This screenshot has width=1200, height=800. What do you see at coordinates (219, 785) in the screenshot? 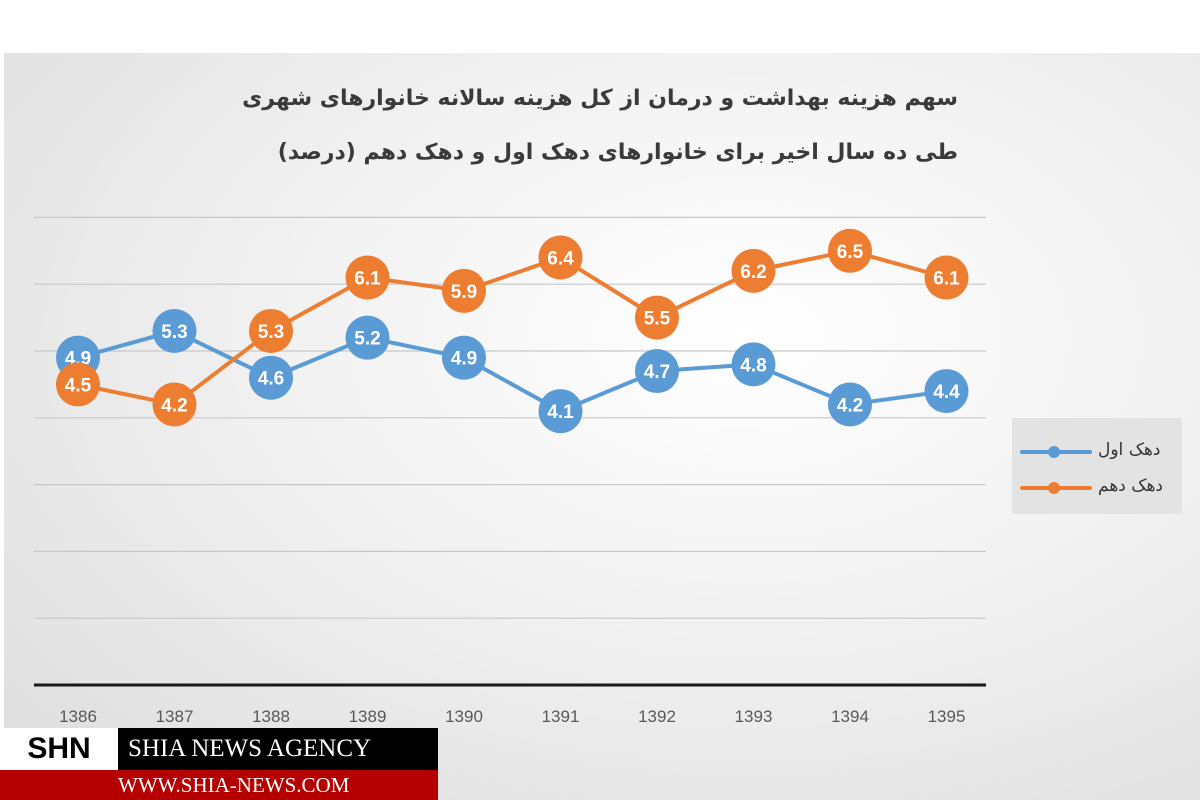
I see `watermark-url: WWW.SHIA-NEWS.COM` at bounding box center [219, 785].